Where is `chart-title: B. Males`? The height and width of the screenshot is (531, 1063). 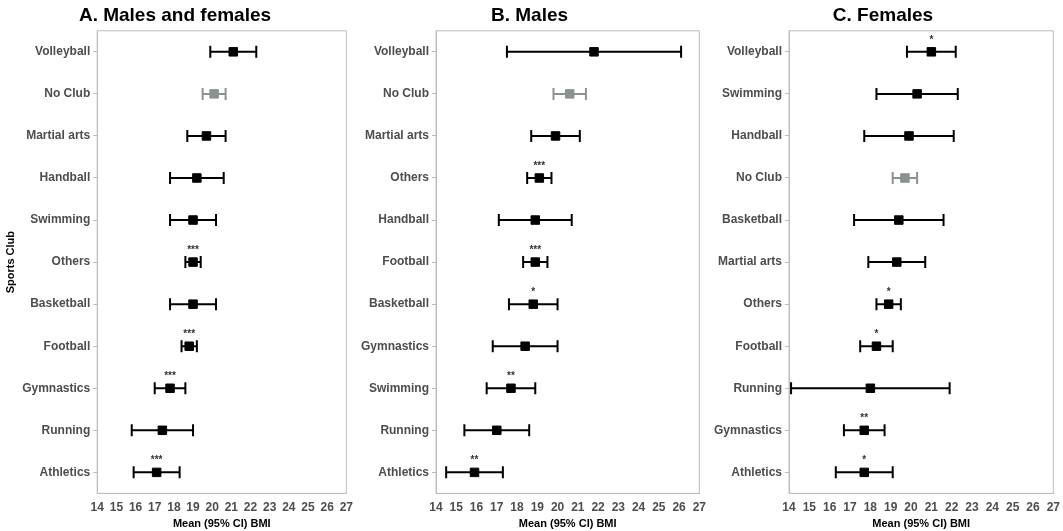
chart-title: B. Males is located at coordinates (529, 14).